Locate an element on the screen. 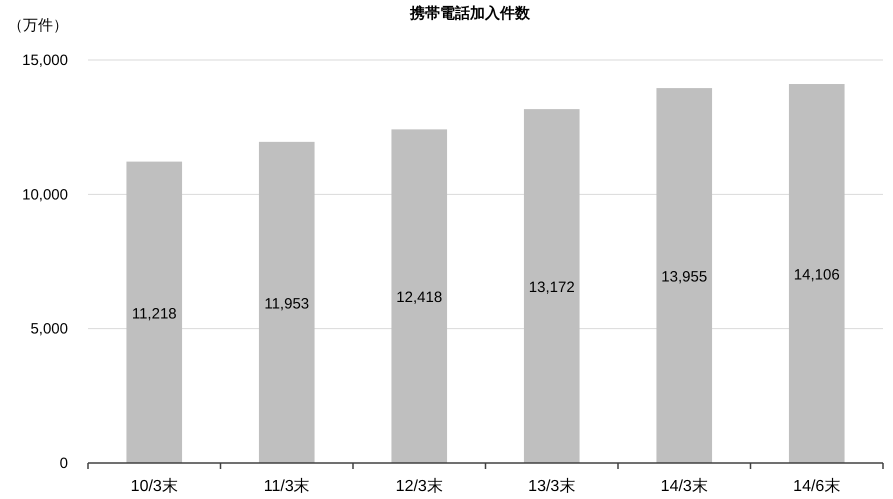  data-label: 11,953 is located at coordinates (287, 303).